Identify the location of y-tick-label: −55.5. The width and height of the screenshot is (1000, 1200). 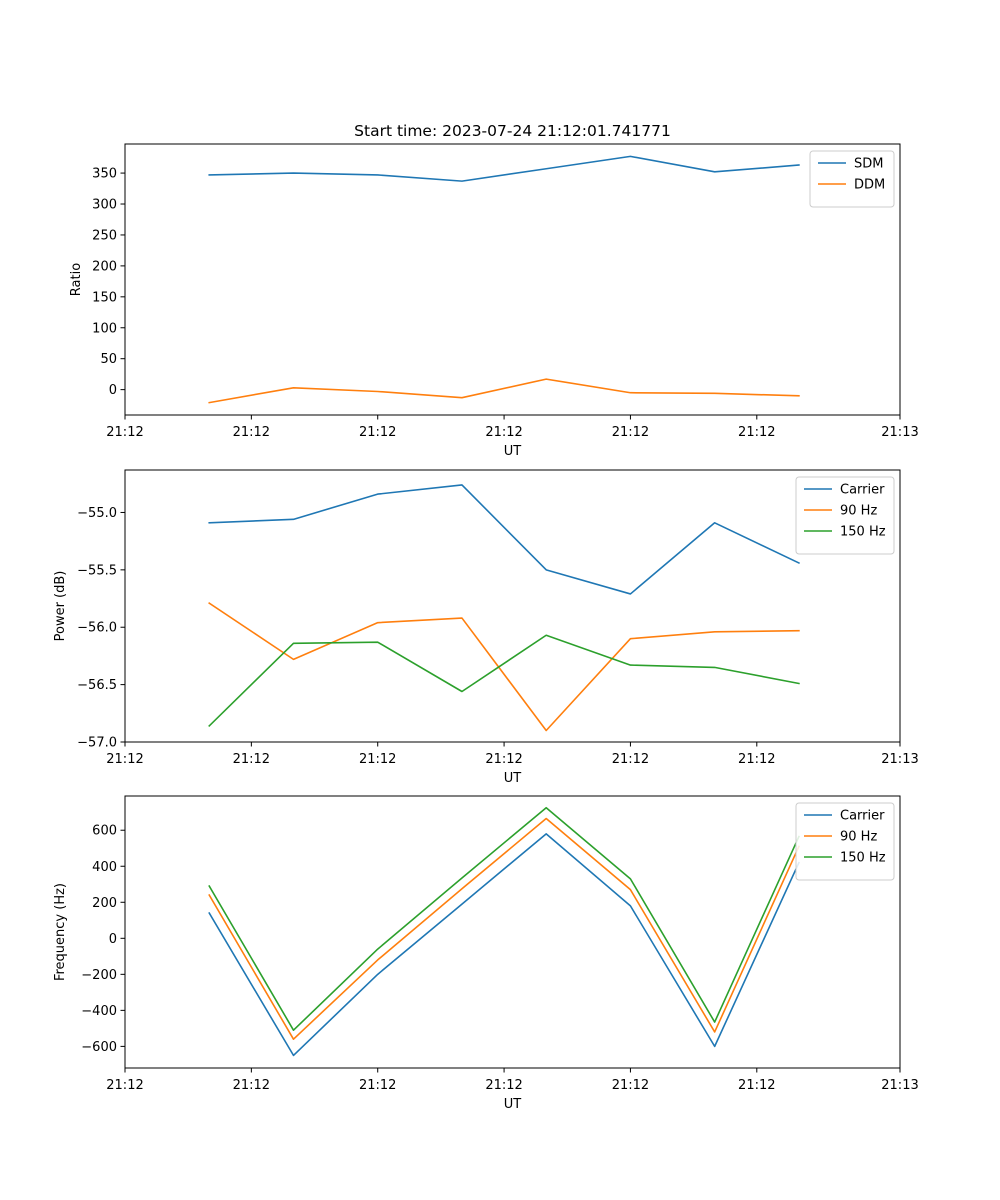
(97, 570).